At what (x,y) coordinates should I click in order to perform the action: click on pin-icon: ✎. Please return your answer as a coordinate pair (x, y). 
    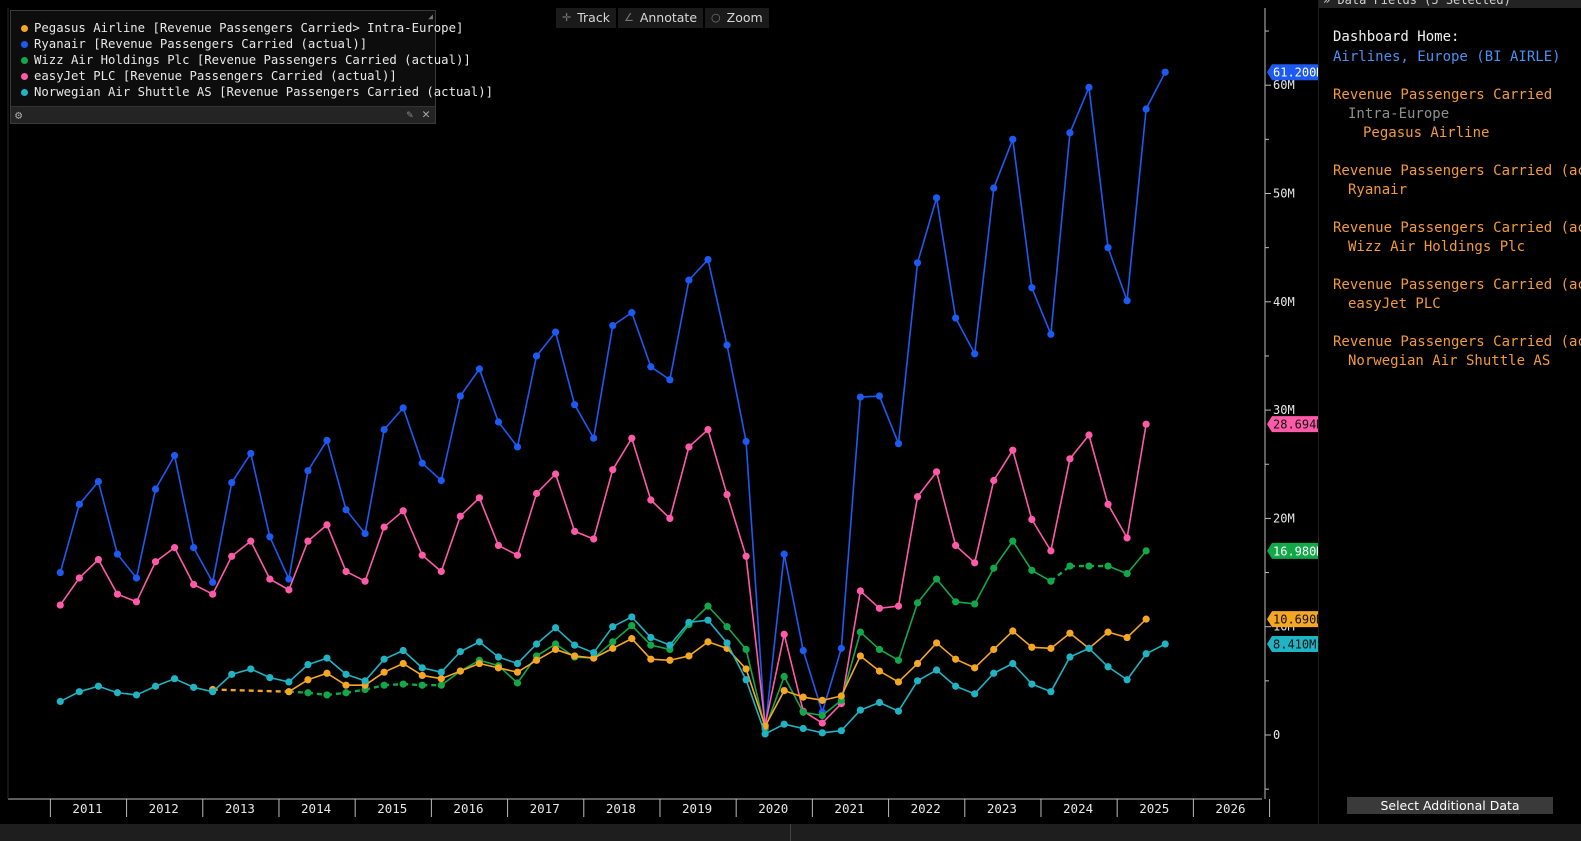
    Looking at the image, I should click on (409, 114).